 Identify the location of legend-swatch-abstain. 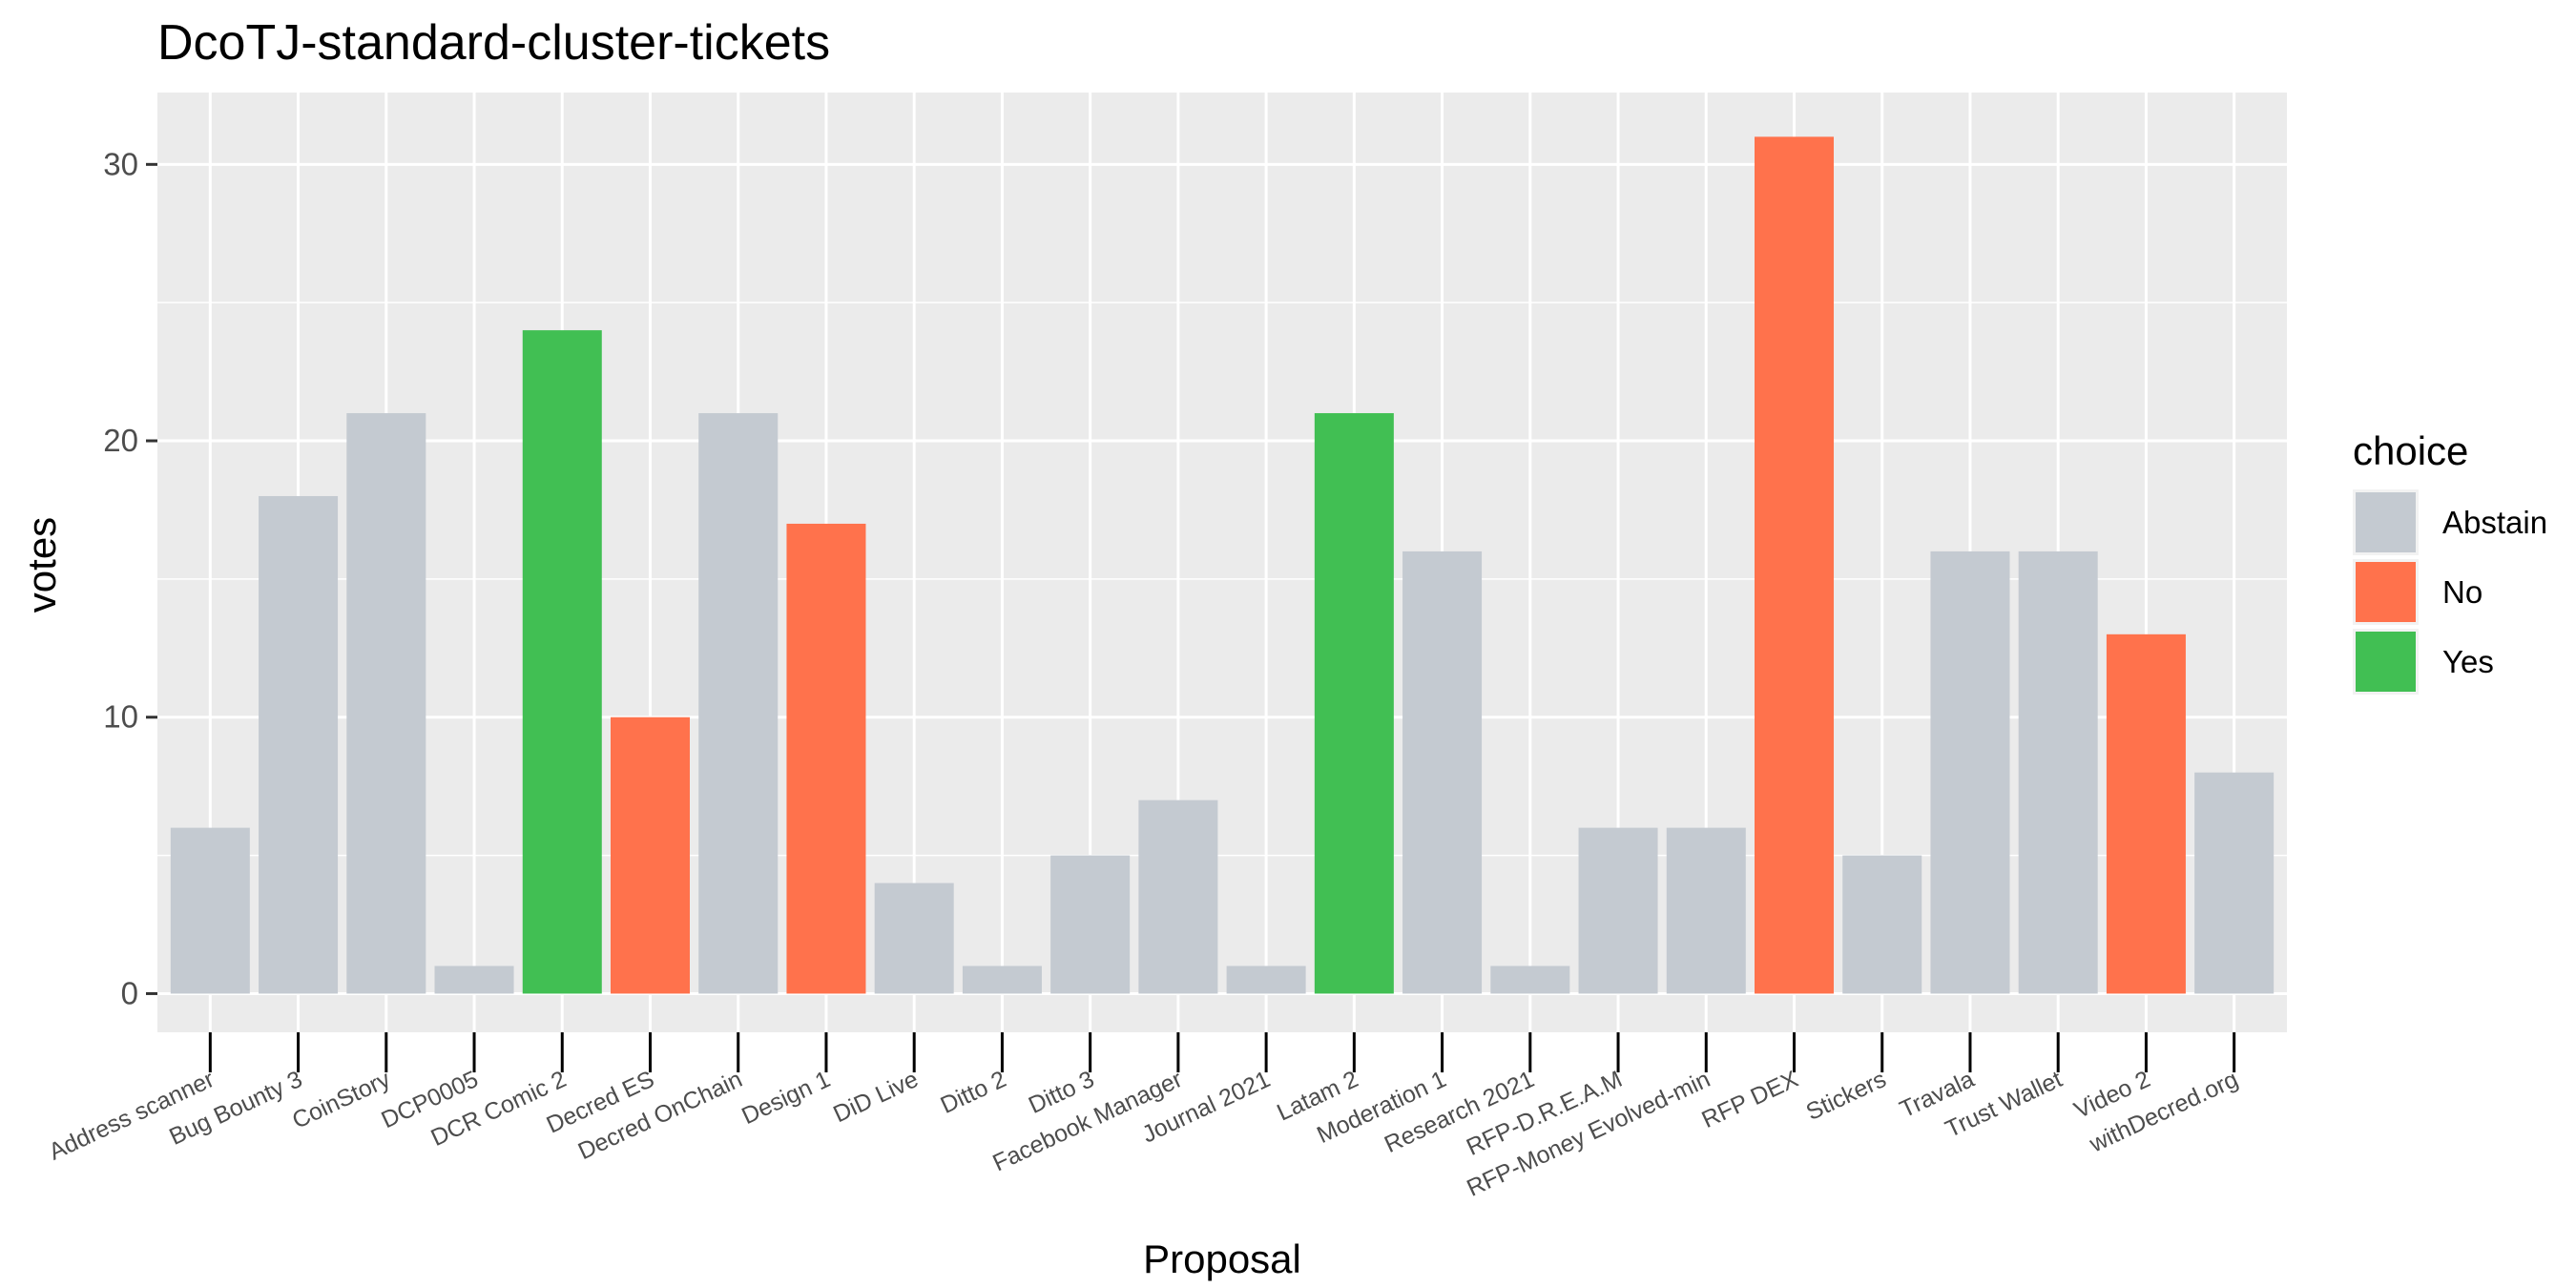
(2386, 522).